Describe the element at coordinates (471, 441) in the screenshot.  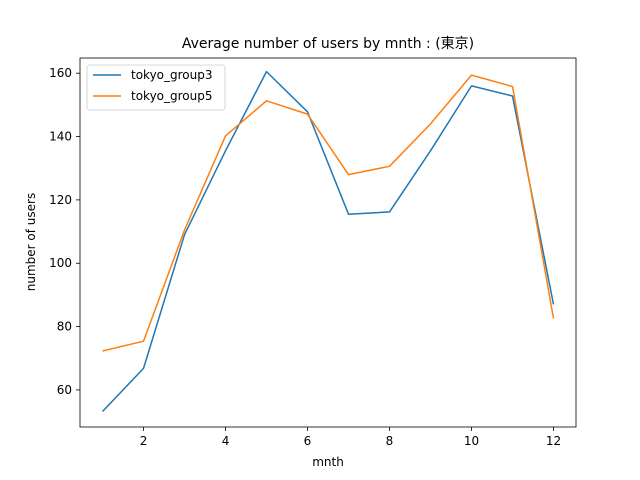
I see `x-tick-label: 10` at that location.